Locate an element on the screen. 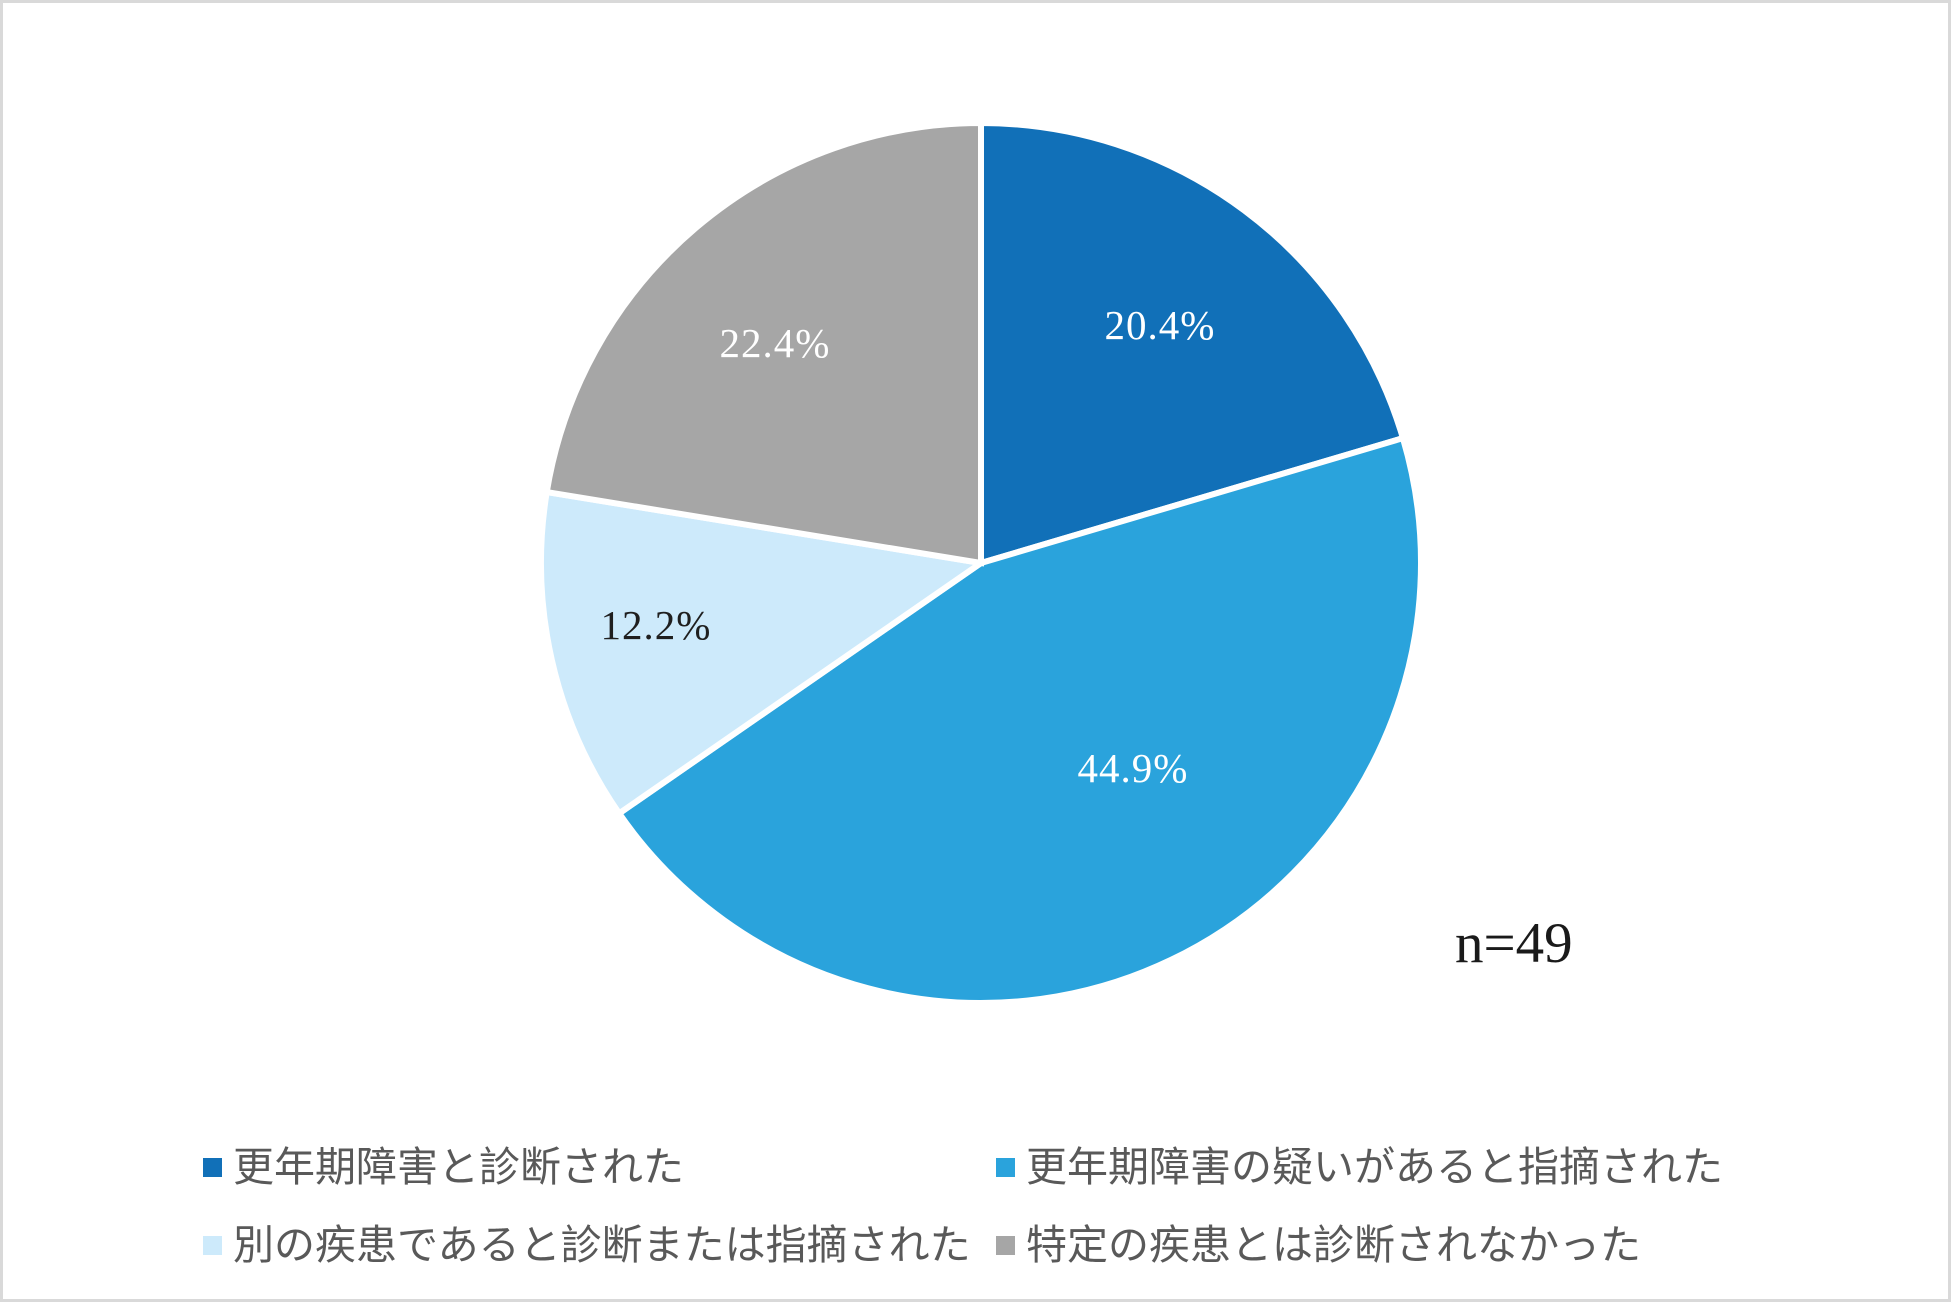 The image size is (1951, 1302). sample-size-annotation: n=49 is located at coordinates (1514, 943).